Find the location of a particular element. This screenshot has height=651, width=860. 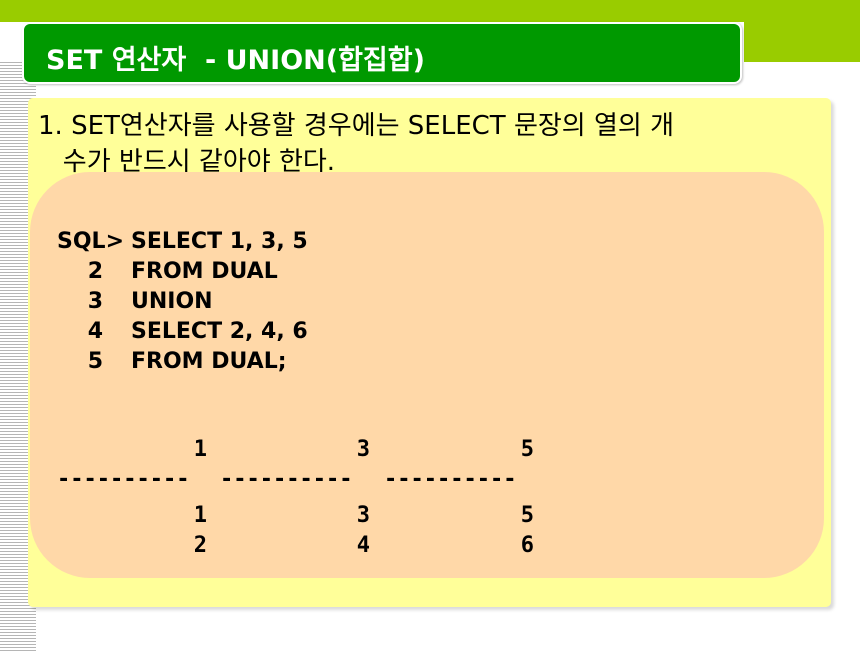

sql-line: 3 UNION is located at coordinates (135, 302).